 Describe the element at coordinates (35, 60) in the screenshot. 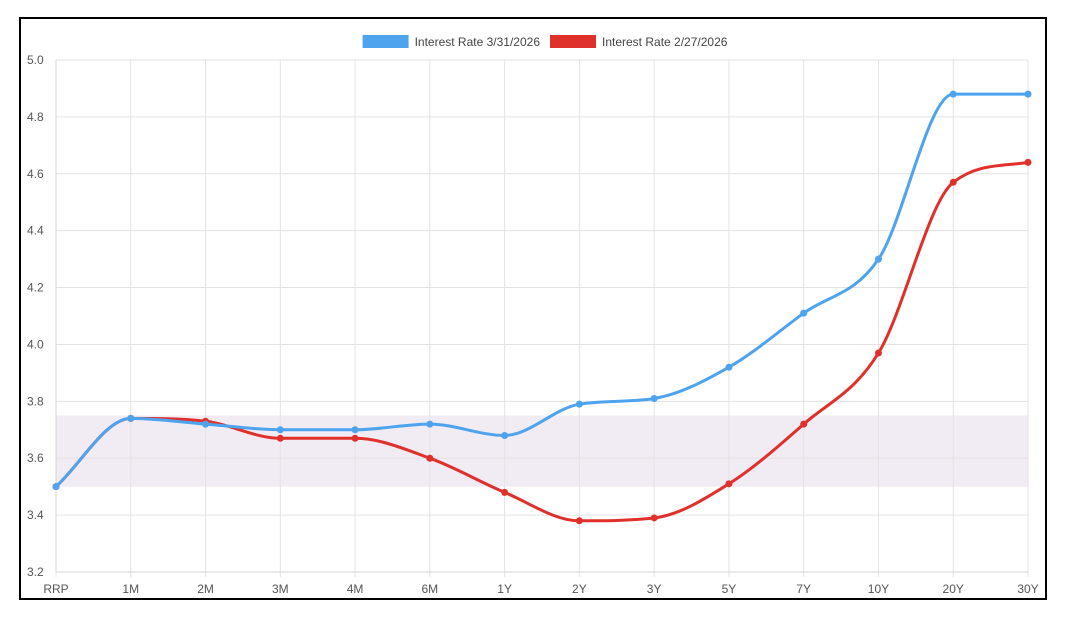

I see `y-tick-label: 5.0` at that location.